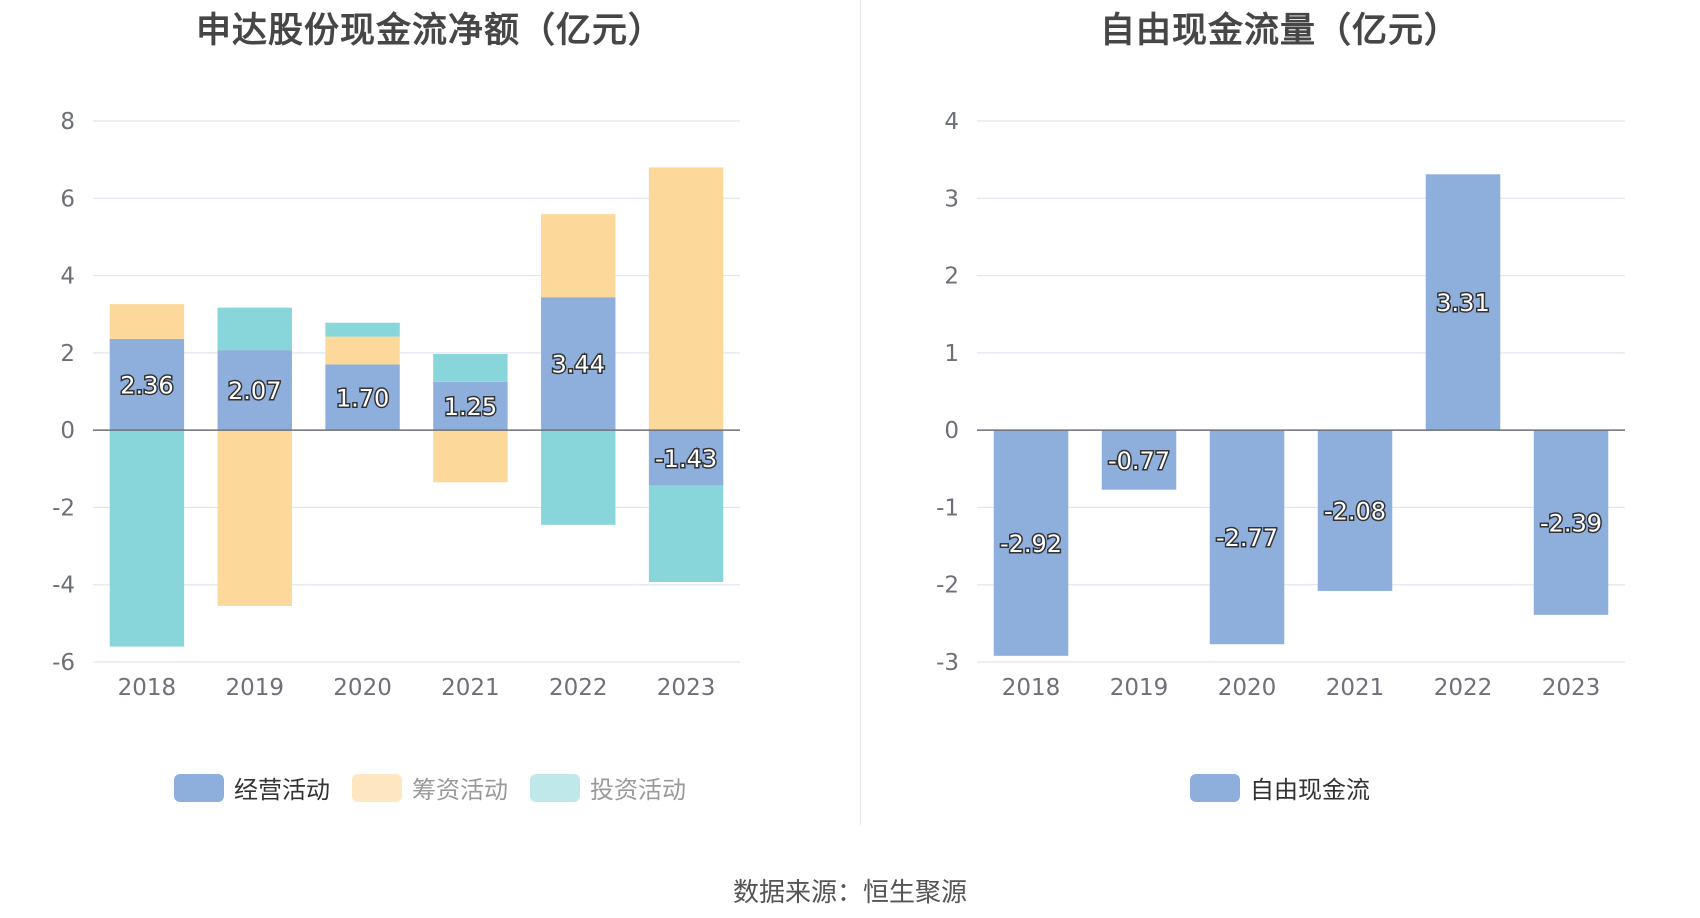  I want to click on legend: 自由现金流, so click(1280, 787).